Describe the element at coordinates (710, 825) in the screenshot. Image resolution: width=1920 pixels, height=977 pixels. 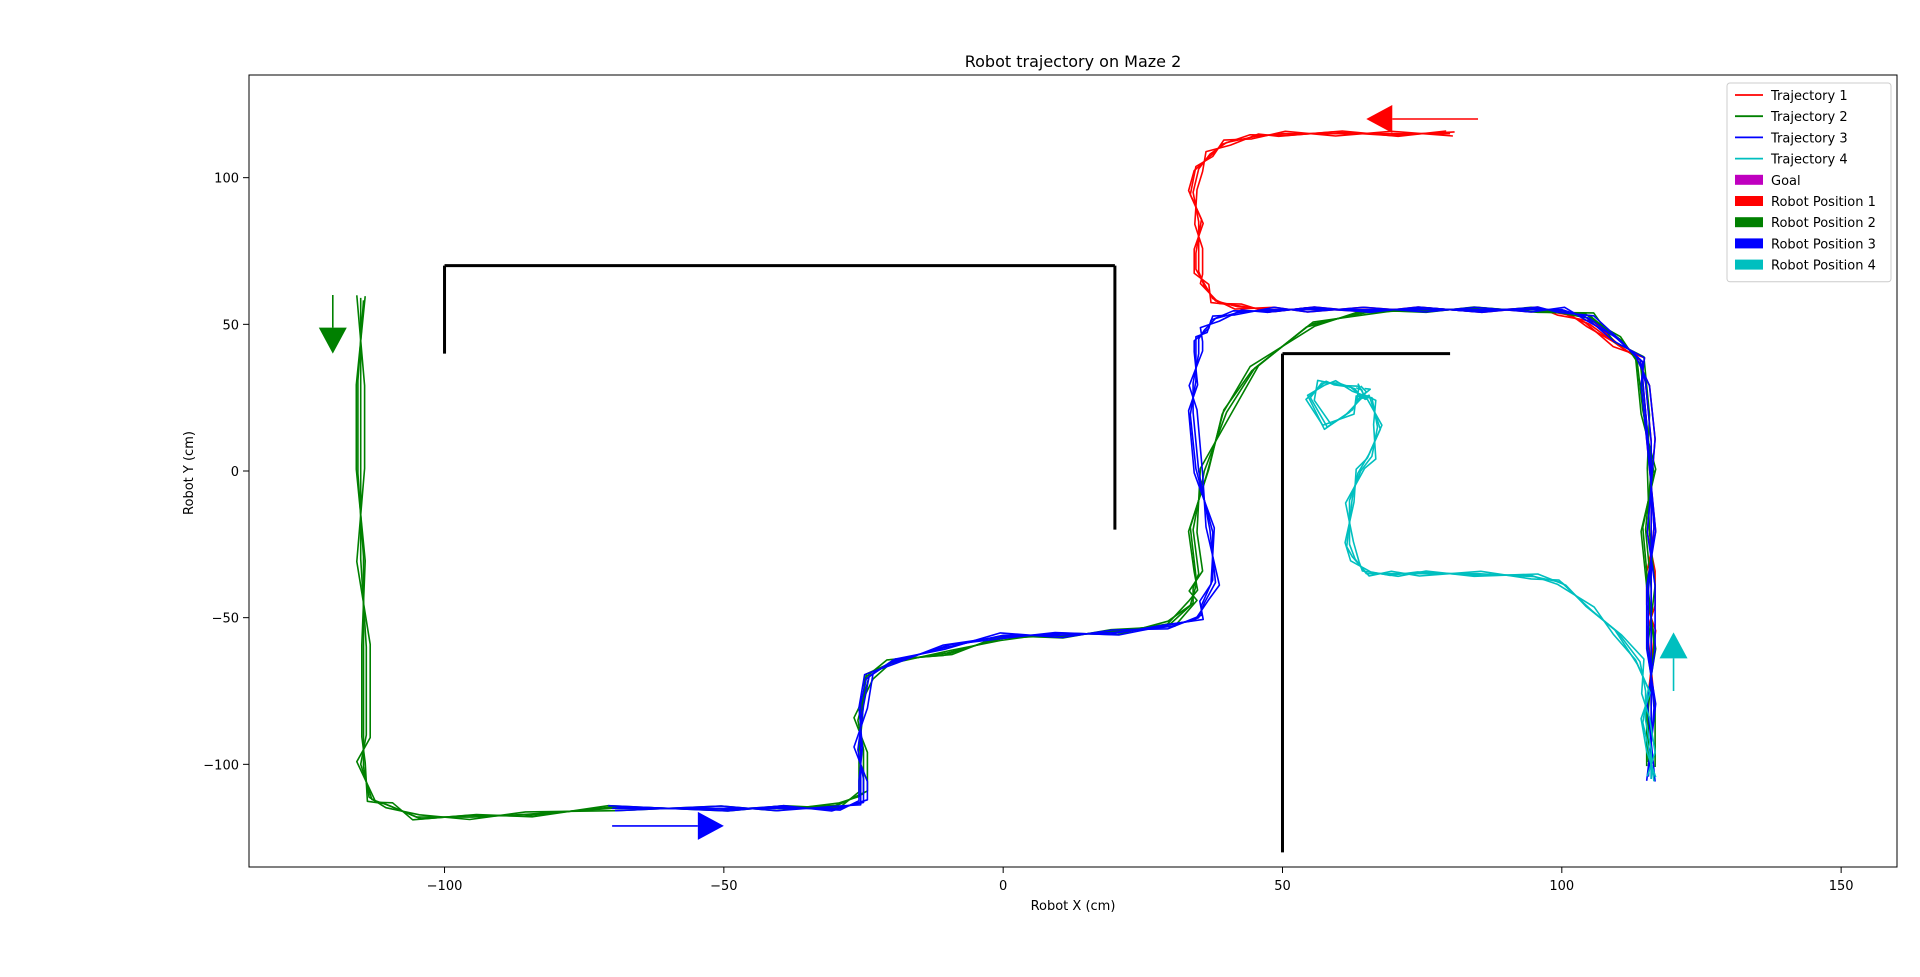
I see `arrow-3-head` at that location.